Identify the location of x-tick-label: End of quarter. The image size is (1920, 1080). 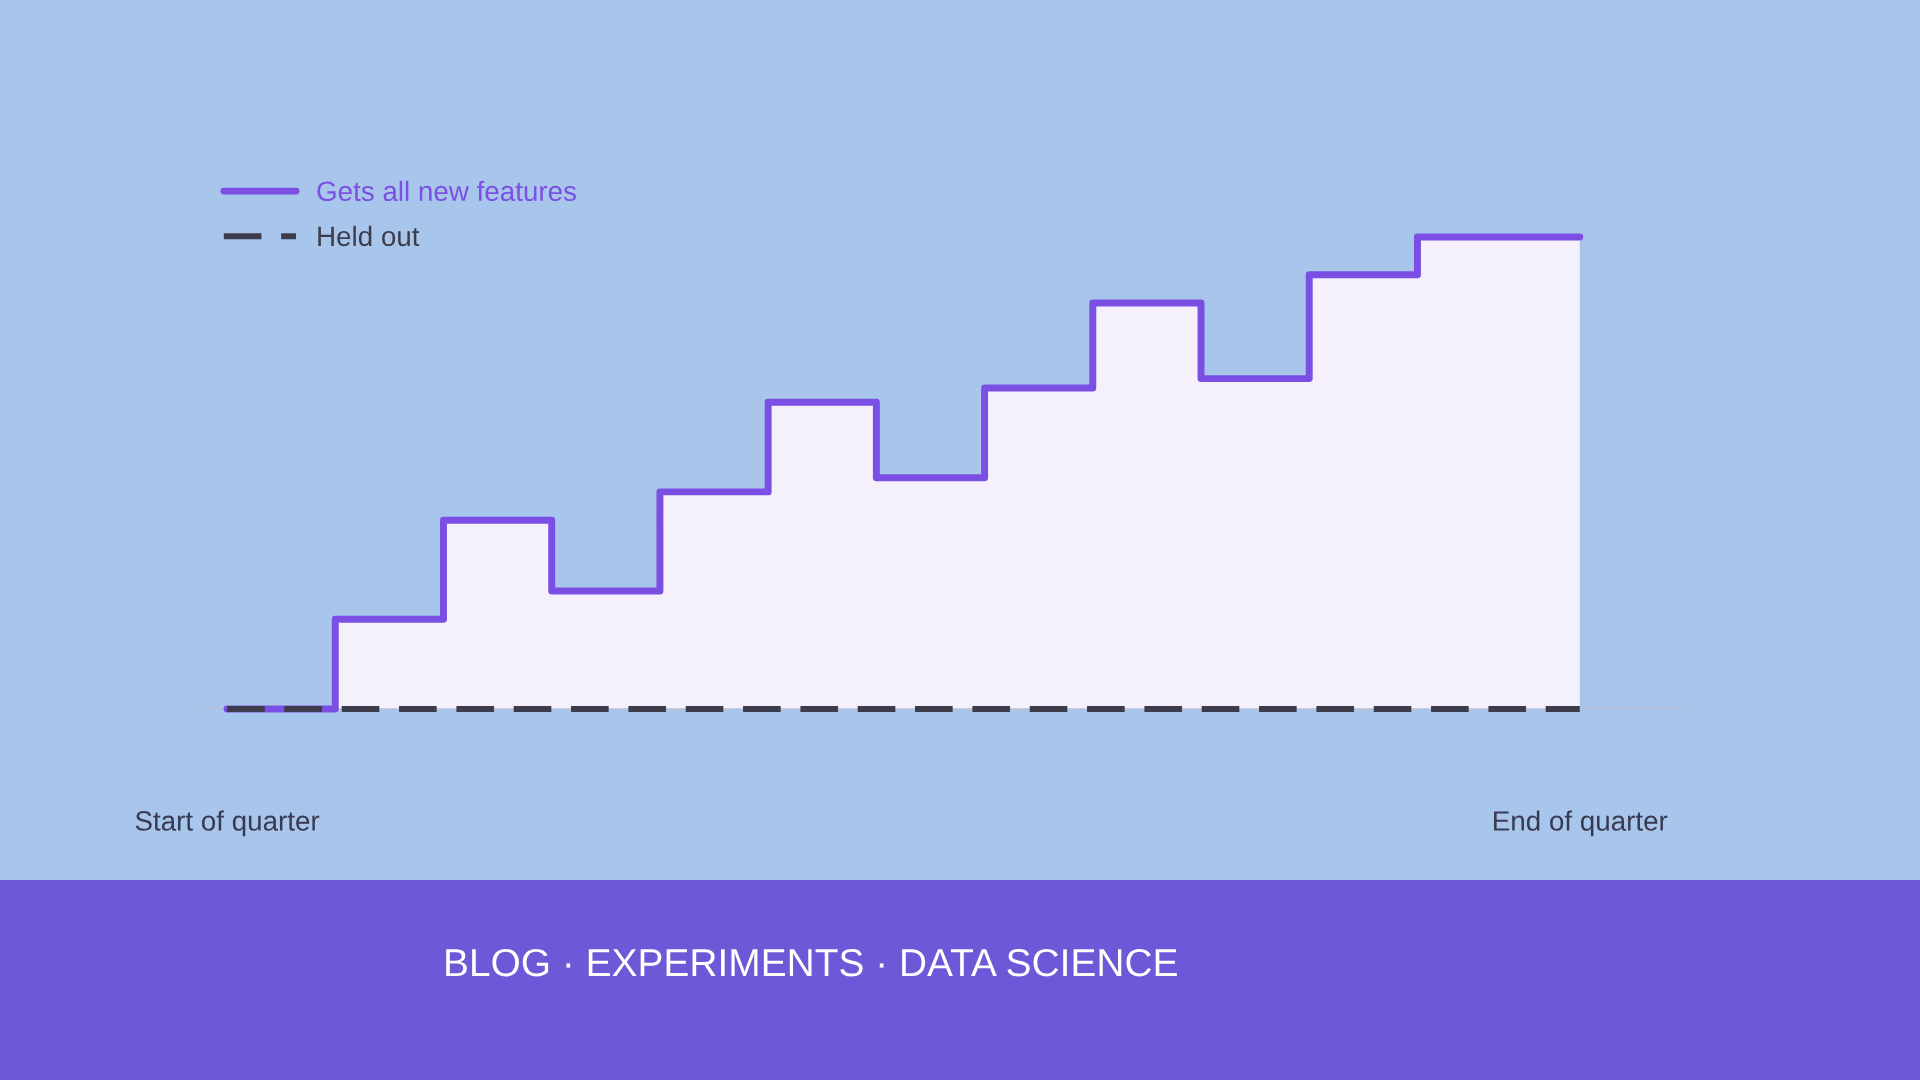
(1581, 823).